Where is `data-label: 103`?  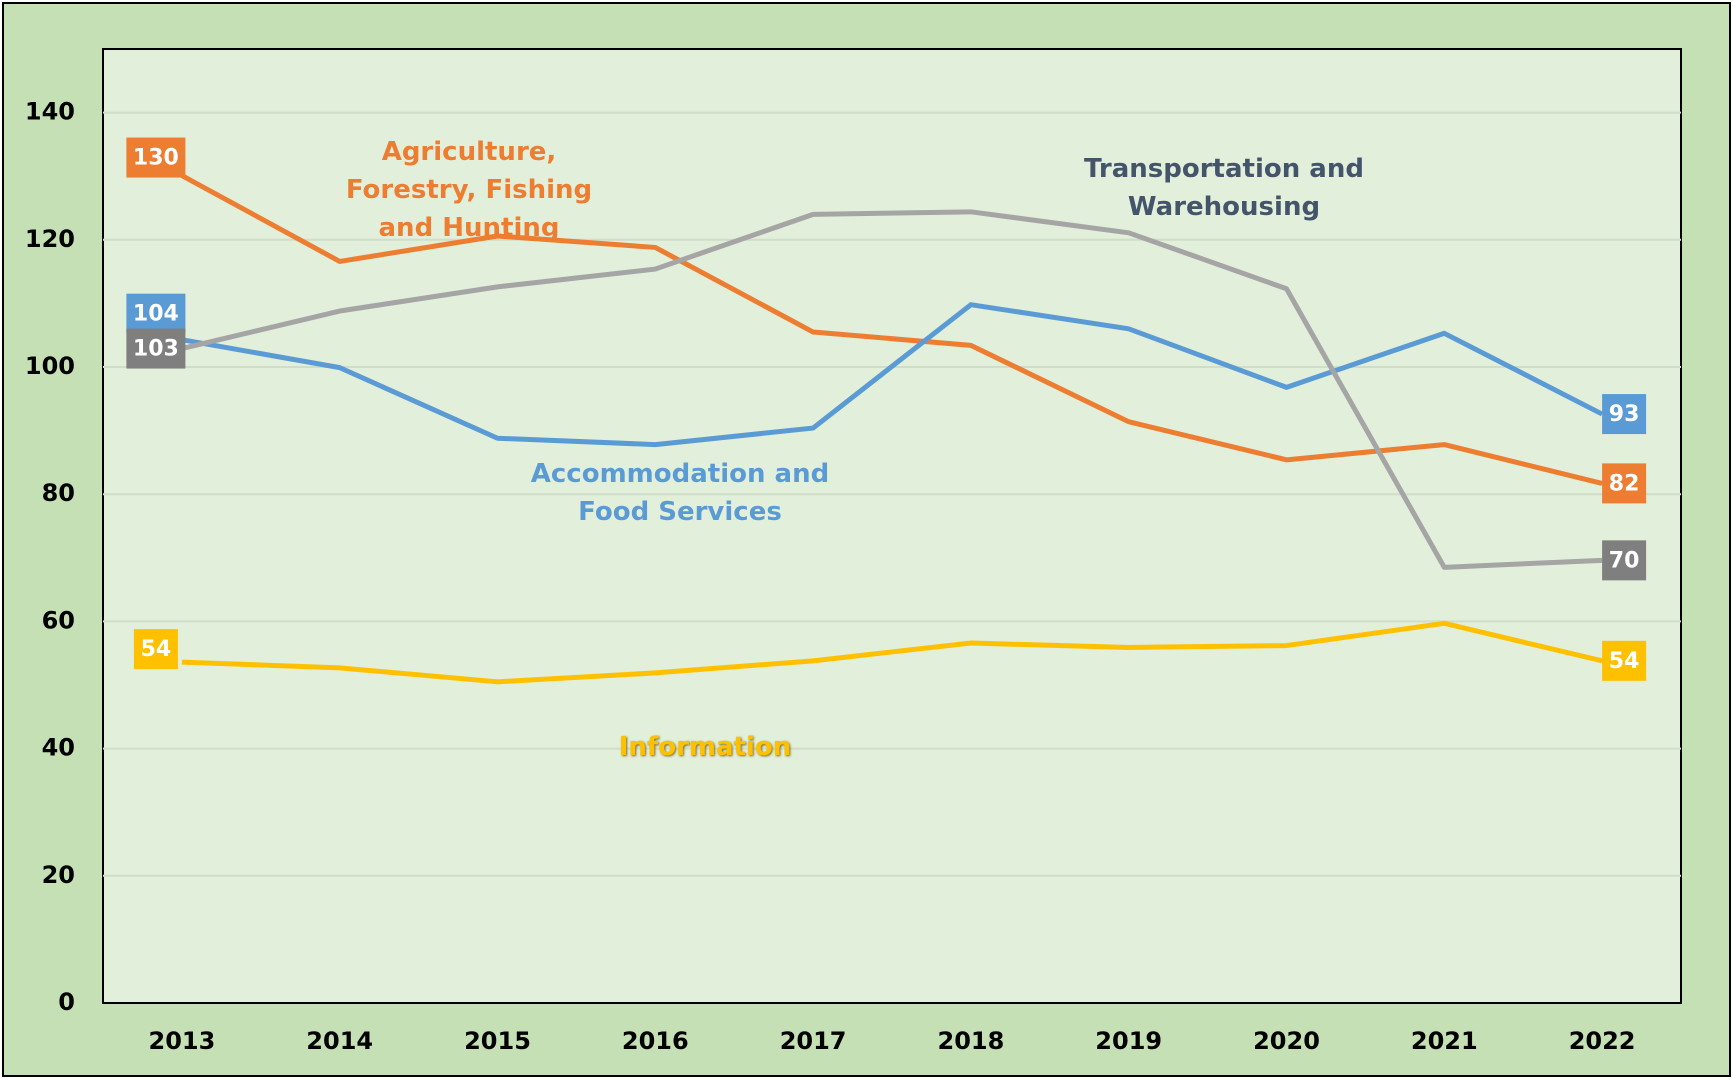 data-label: 103 is located at coordinates (156, 348).